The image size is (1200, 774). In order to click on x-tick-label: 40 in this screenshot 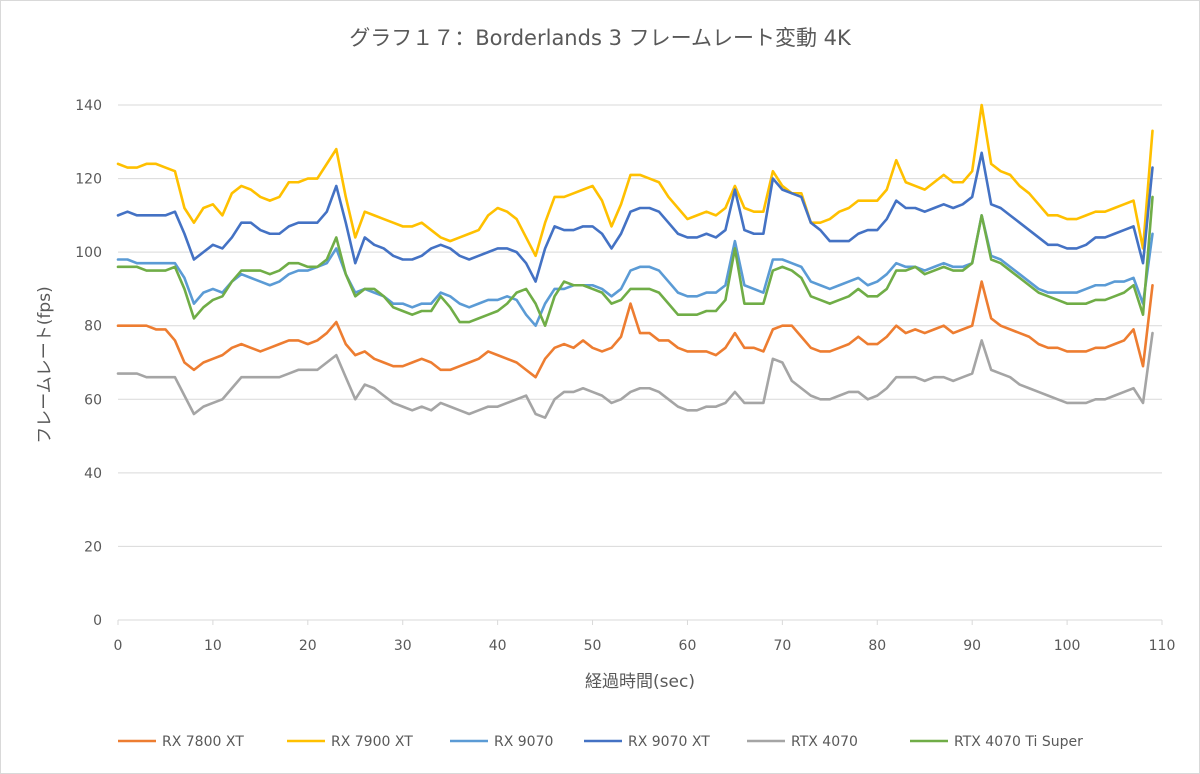, I will do `click(498, 646)`.